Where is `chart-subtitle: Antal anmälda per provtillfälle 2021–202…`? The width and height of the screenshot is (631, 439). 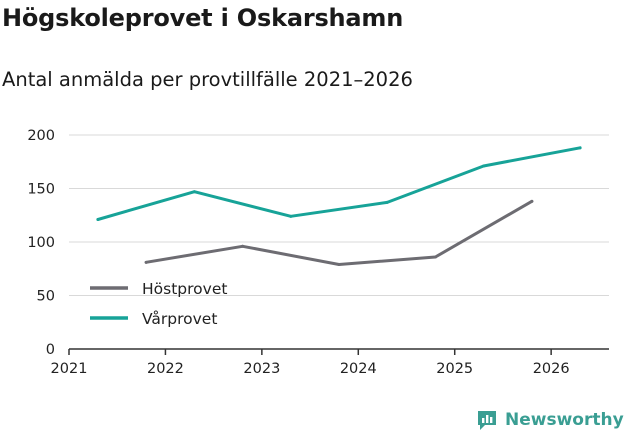
chart-subtitle: Antal anmälda per provtillfälle 2021–202… is located at coordinates (207, 79).